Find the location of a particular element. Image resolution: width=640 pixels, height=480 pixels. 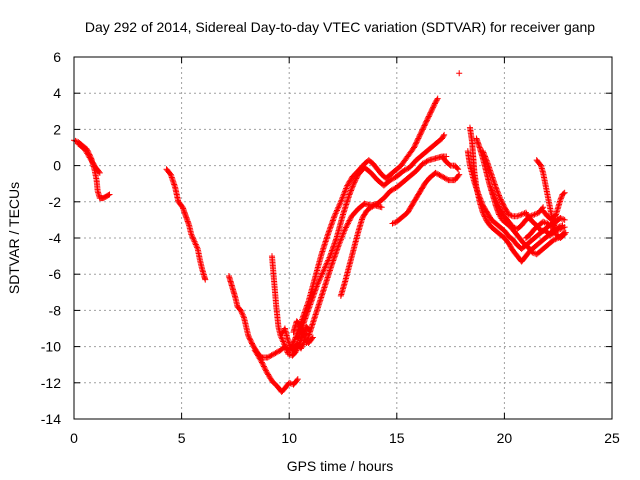

x-tick-label: 5 is located at coordinates (182, 438).